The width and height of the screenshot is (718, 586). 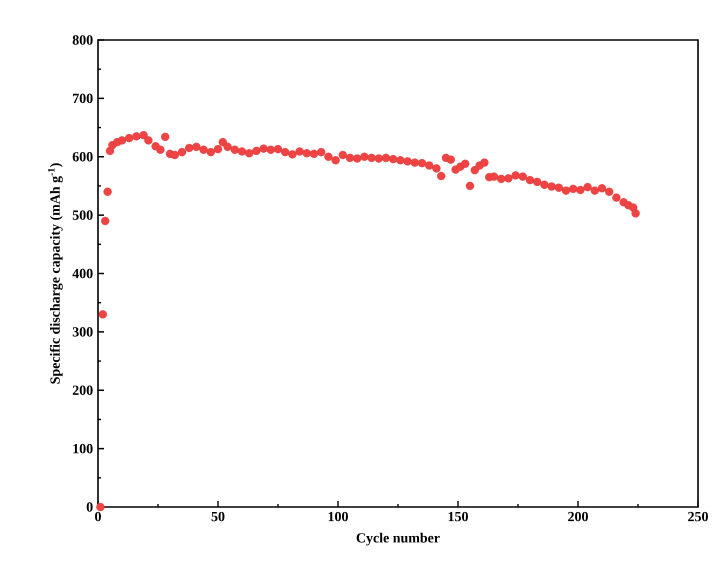 I want to click on x-tick-label: 250, so click(x=698, y=517).